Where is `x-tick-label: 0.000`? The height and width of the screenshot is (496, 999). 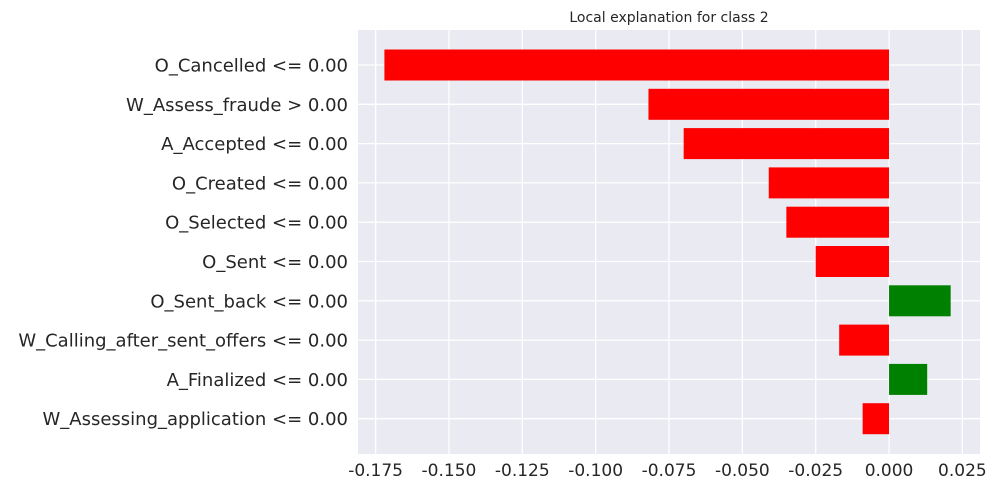
x-tick-label: 0.000 is located at coordinates (889, 471).